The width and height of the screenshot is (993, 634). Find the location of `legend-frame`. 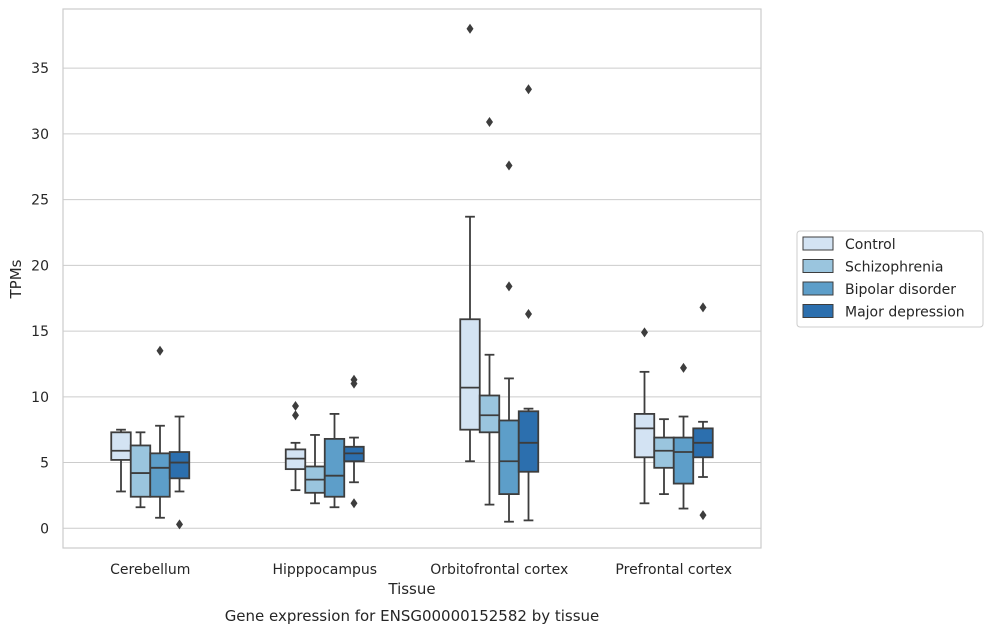

legend-frame is located at coordinates (890, 279).